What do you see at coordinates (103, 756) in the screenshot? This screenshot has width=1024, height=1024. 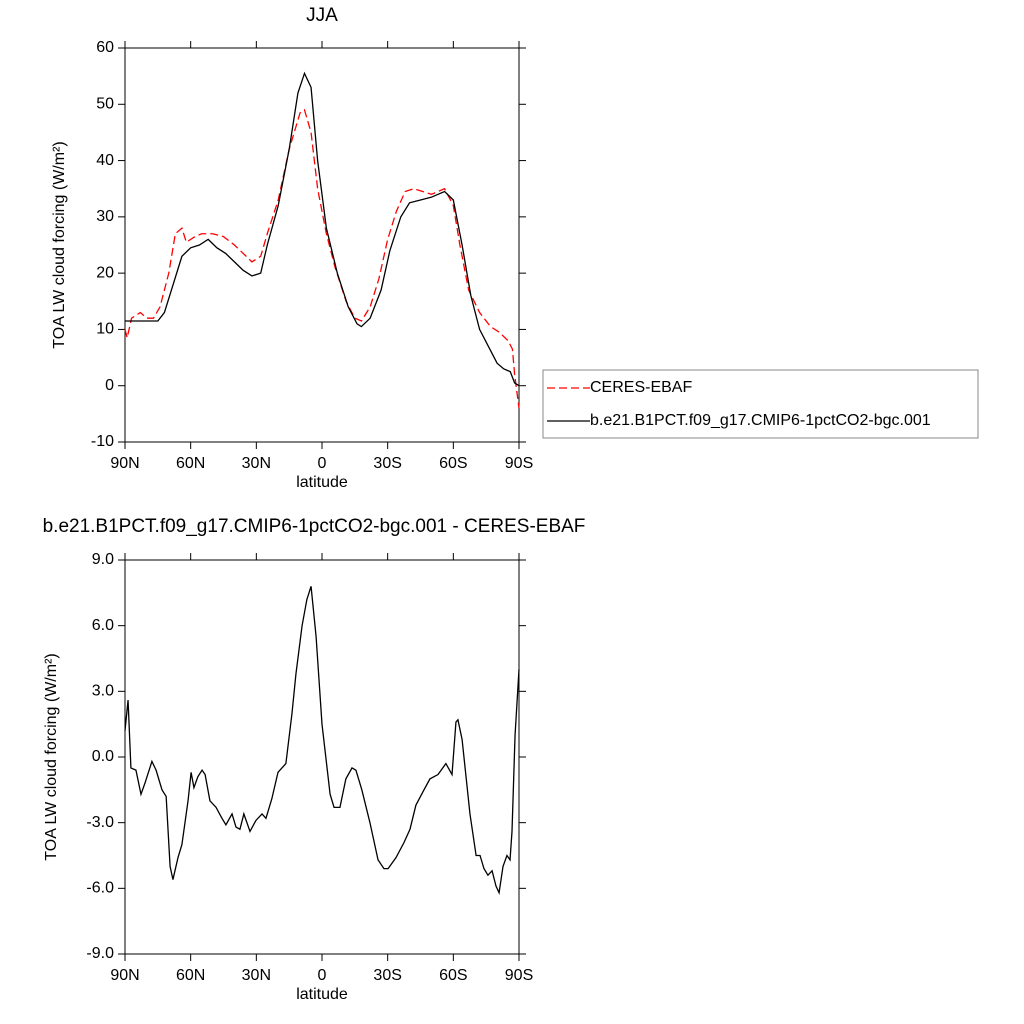 I see `y-tick-label: 0.0` at bounding box center [103, 756].